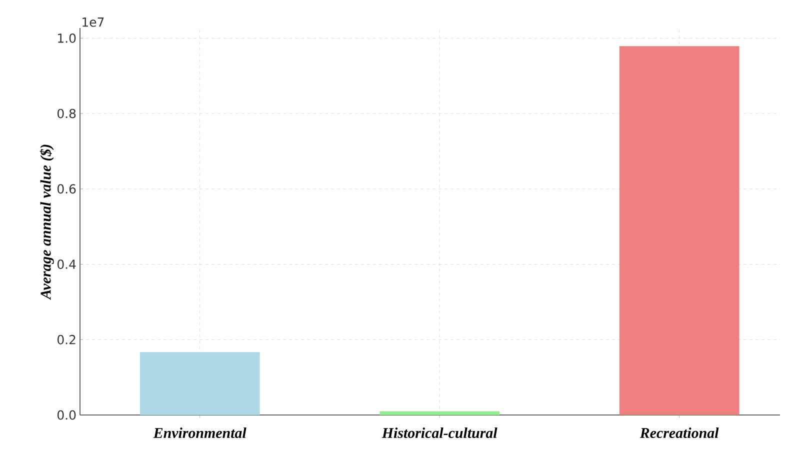 The image size is (785, 455). What do you see at coordinates (67, 264) in the screenshot?
I see `y-tick-label: 0.4` at bounding box center [67, 264].